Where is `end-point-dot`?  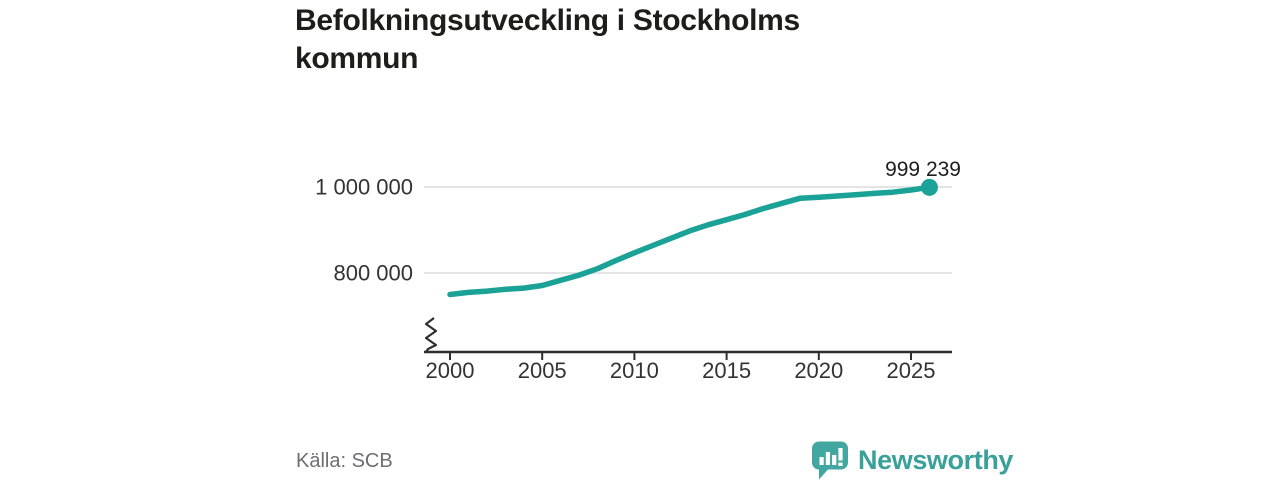
end-point-dot is located at coordinates (929, 187).